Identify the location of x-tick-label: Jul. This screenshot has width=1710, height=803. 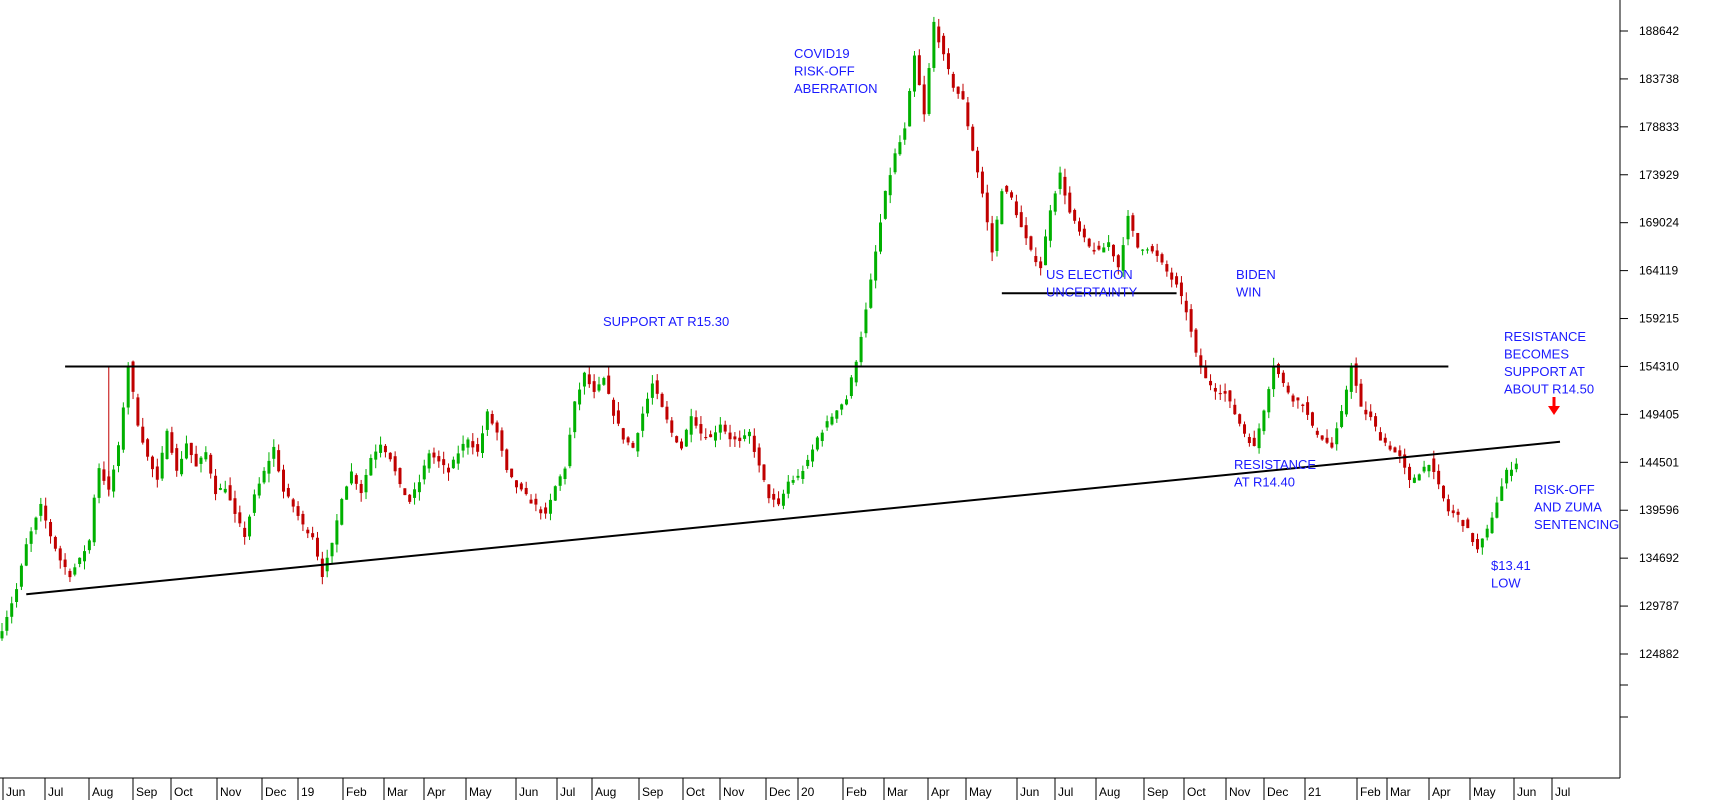
(1065, 792).